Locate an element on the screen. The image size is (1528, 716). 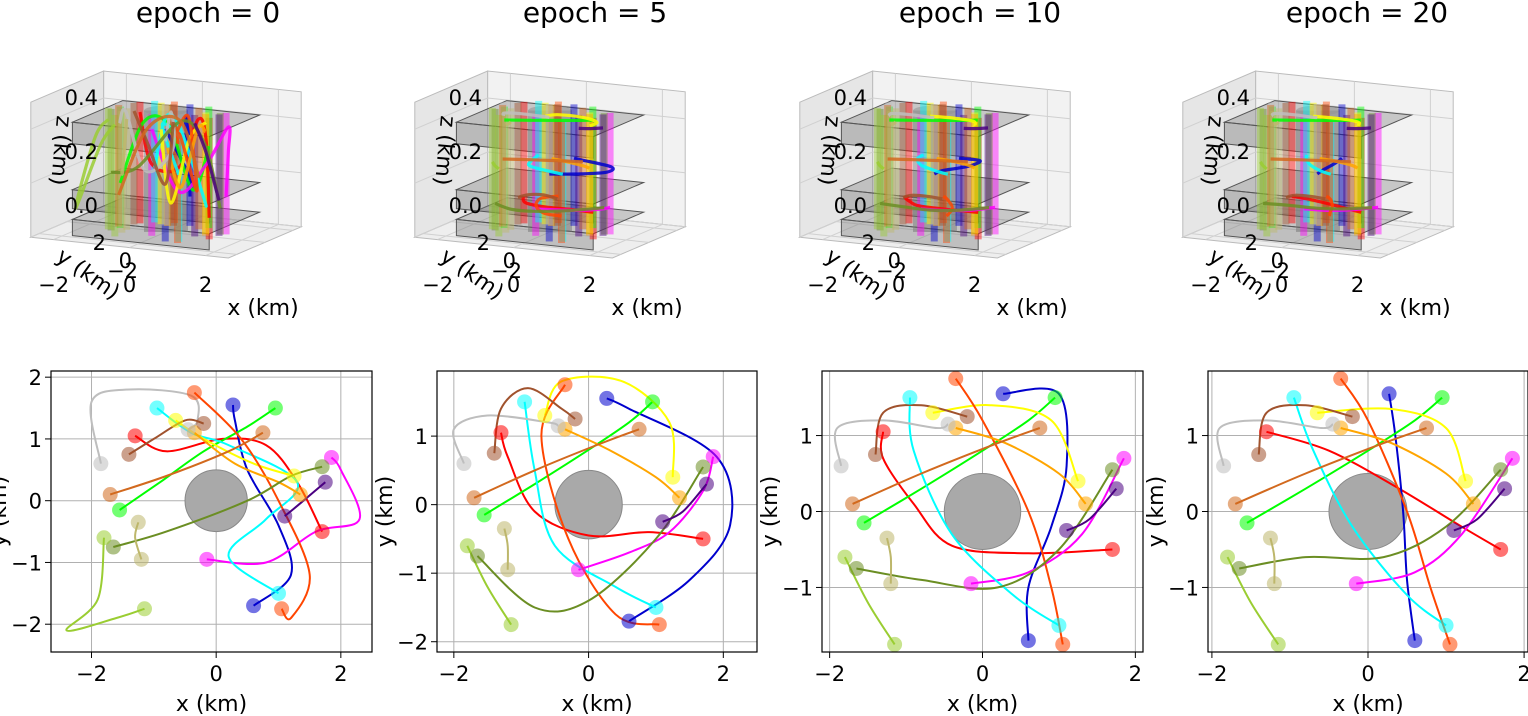
axes-frame is located at coordinates (597, 511).